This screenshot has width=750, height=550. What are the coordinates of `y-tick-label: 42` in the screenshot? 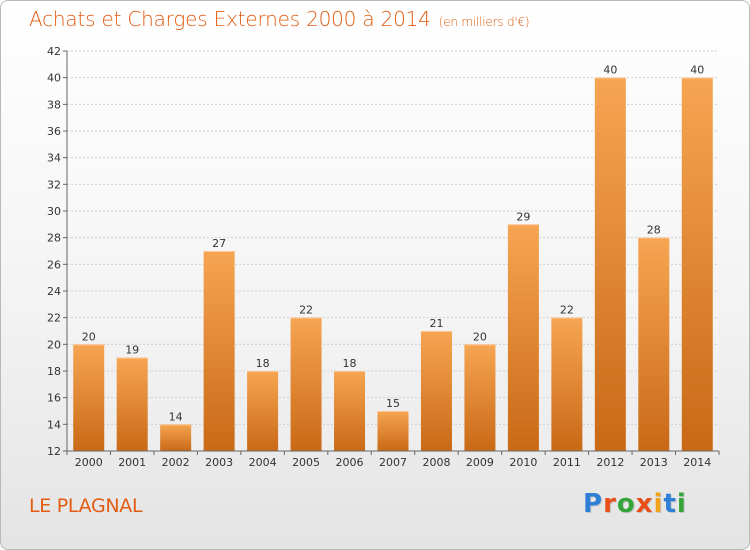 It's located at (54, 51).